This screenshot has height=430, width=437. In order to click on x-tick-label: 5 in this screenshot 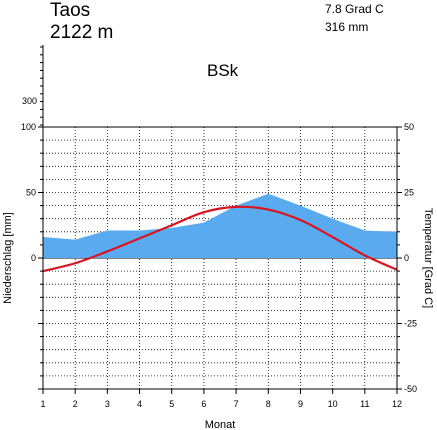, I will do `click(171, 404)`.